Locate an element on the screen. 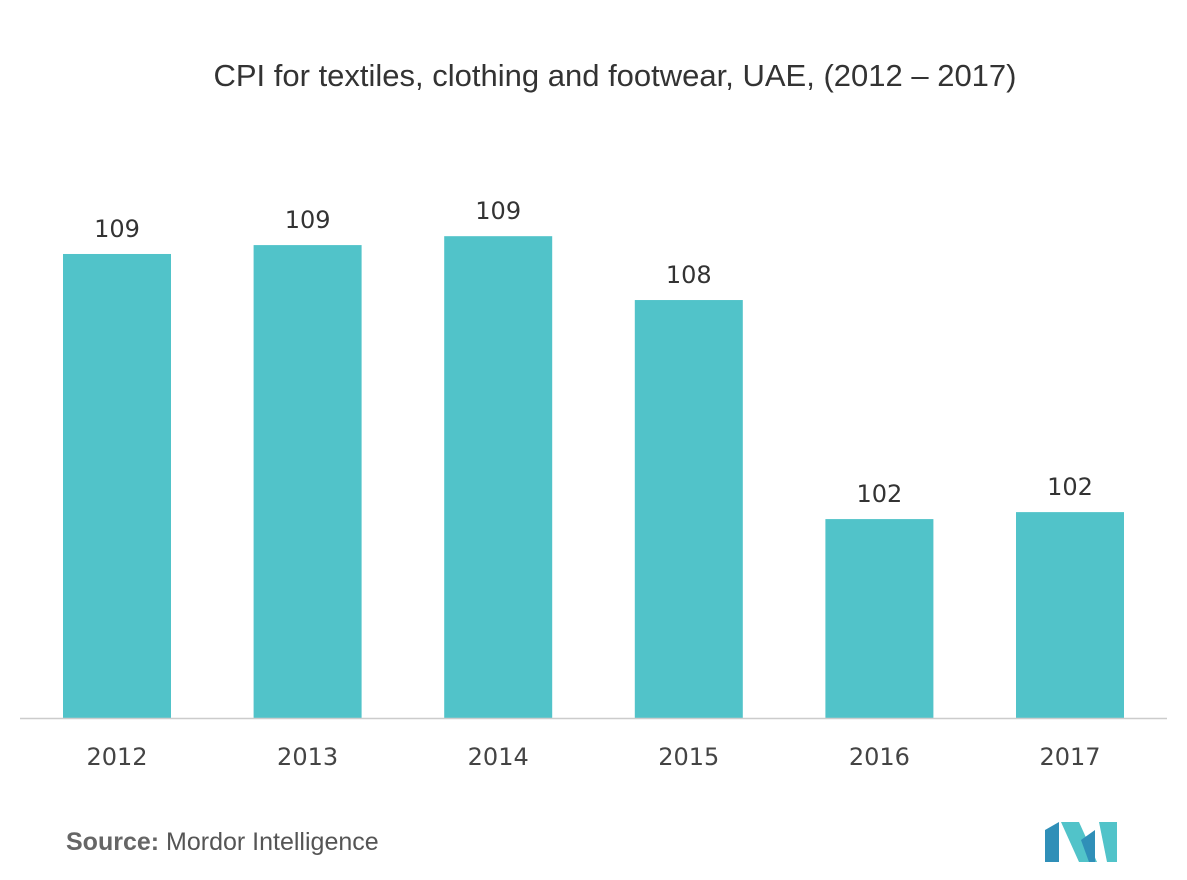  x-tick-label-2016: 2016 is located at coordinates (879, 757).